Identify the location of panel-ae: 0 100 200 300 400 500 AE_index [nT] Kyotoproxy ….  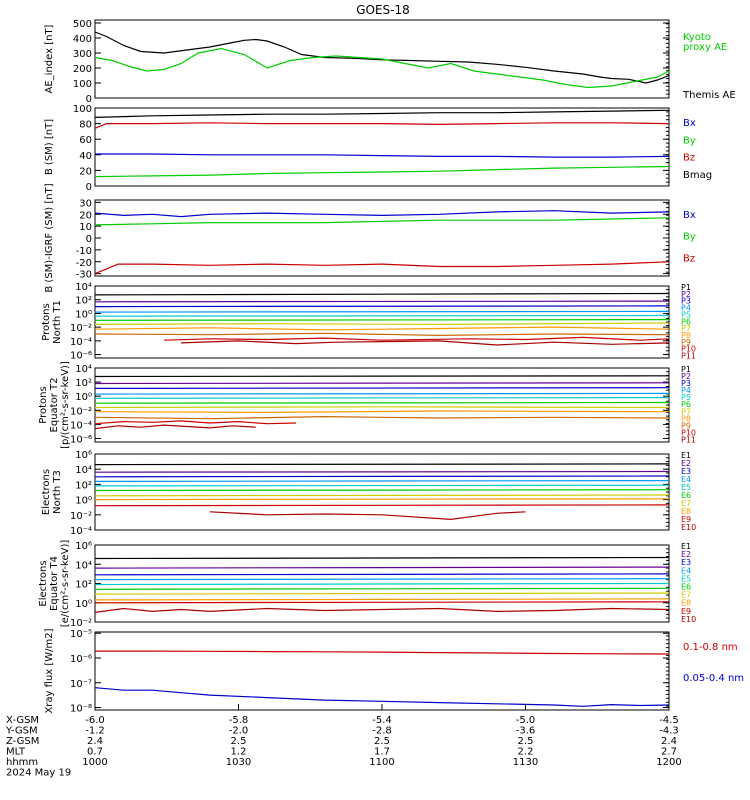
(390, 62).